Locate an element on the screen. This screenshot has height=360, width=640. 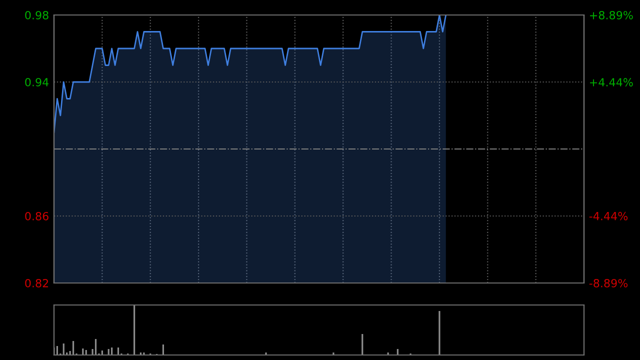
y2-tick-label: -8.89% is located at coordinates (608, 283).